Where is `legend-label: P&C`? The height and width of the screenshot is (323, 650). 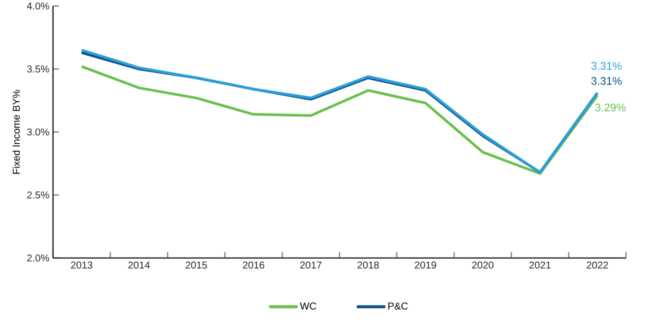 legend-label: P&C is located at coordinates (398, 306).